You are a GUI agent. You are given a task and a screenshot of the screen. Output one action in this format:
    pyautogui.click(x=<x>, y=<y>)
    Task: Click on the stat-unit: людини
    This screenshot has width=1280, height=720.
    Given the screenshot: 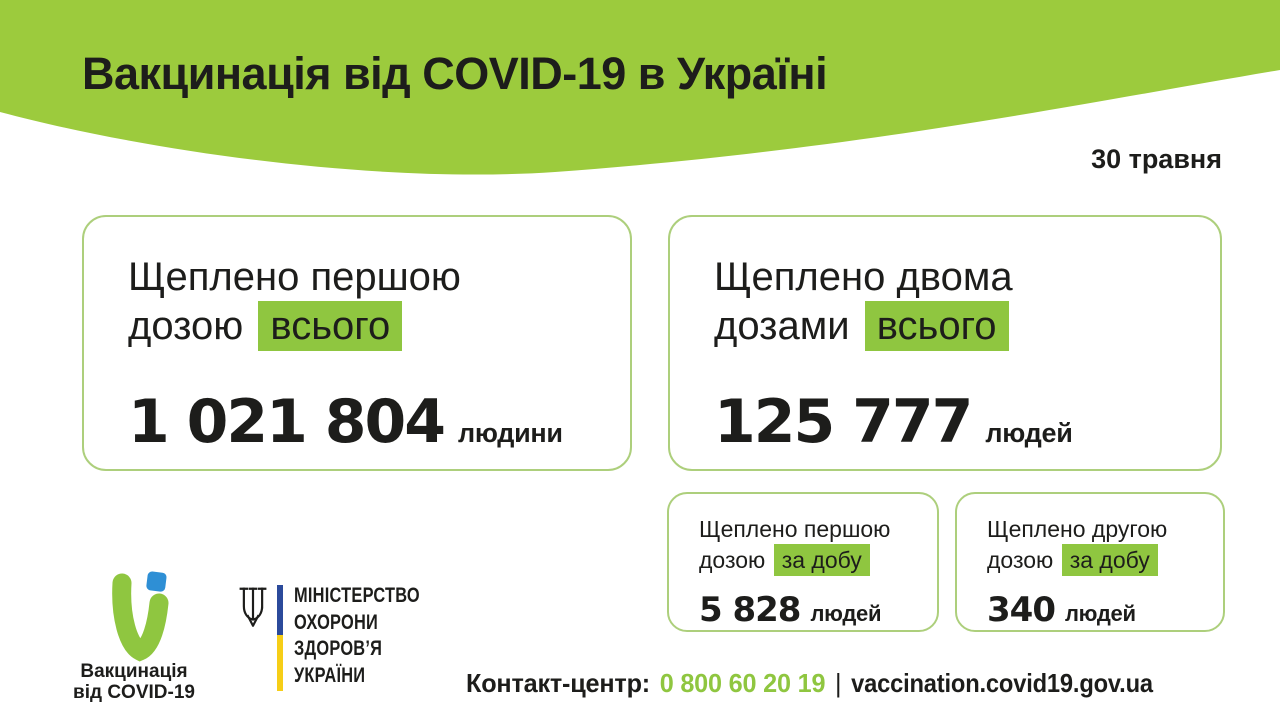 What is the action you would take?
    pyautogui.click(x=510, y=433)
    